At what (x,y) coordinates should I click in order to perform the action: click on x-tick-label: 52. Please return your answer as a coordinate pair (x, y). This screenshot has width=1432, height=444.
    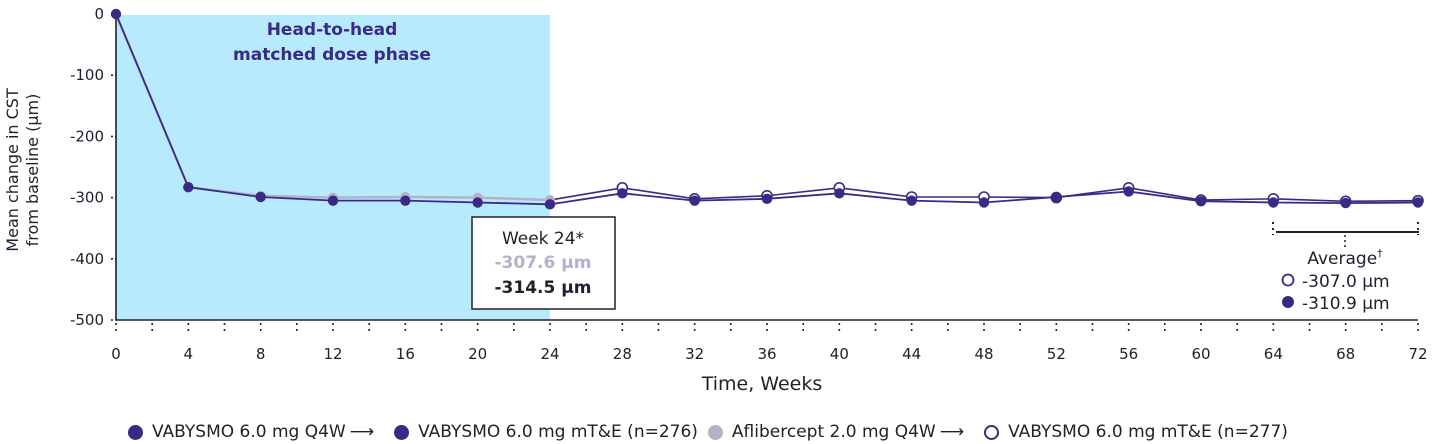
    Looking at the image, I should click on (1056, 354).